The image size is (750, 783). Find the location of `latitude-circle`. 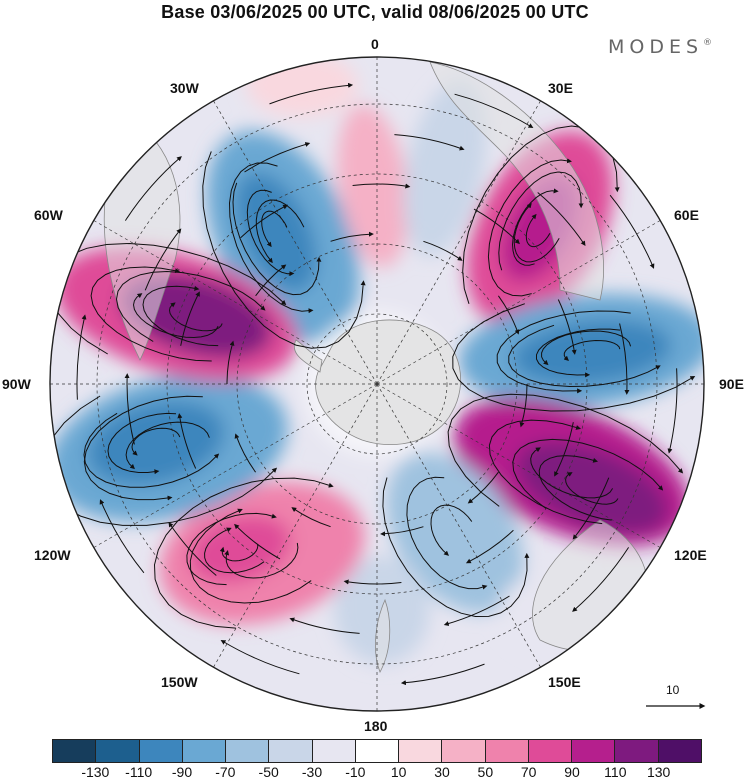

latitude-circle is located at coordinates (377, 384).